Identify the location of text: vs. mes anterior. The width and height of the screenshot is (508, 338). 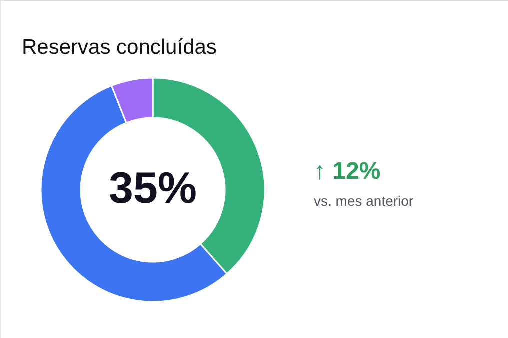
(364, 201).